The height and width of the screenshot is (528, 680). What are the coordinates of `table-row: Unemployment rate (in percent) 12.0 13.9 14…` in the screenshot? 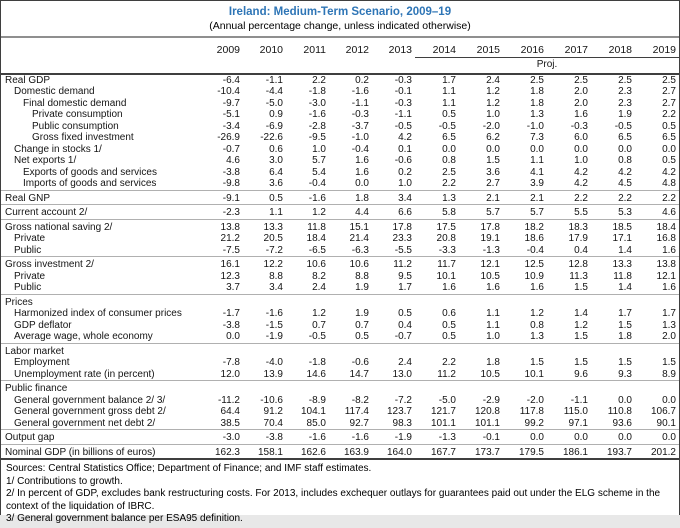 It's located at (340, 375).